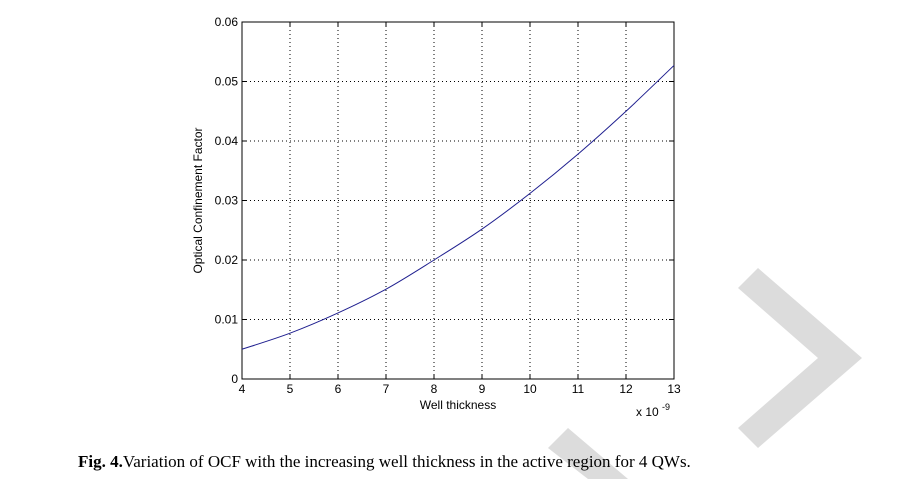 This screenshot has height=479, width=920. I want to click on y-tick-label: 0.03, so click(227, 201).